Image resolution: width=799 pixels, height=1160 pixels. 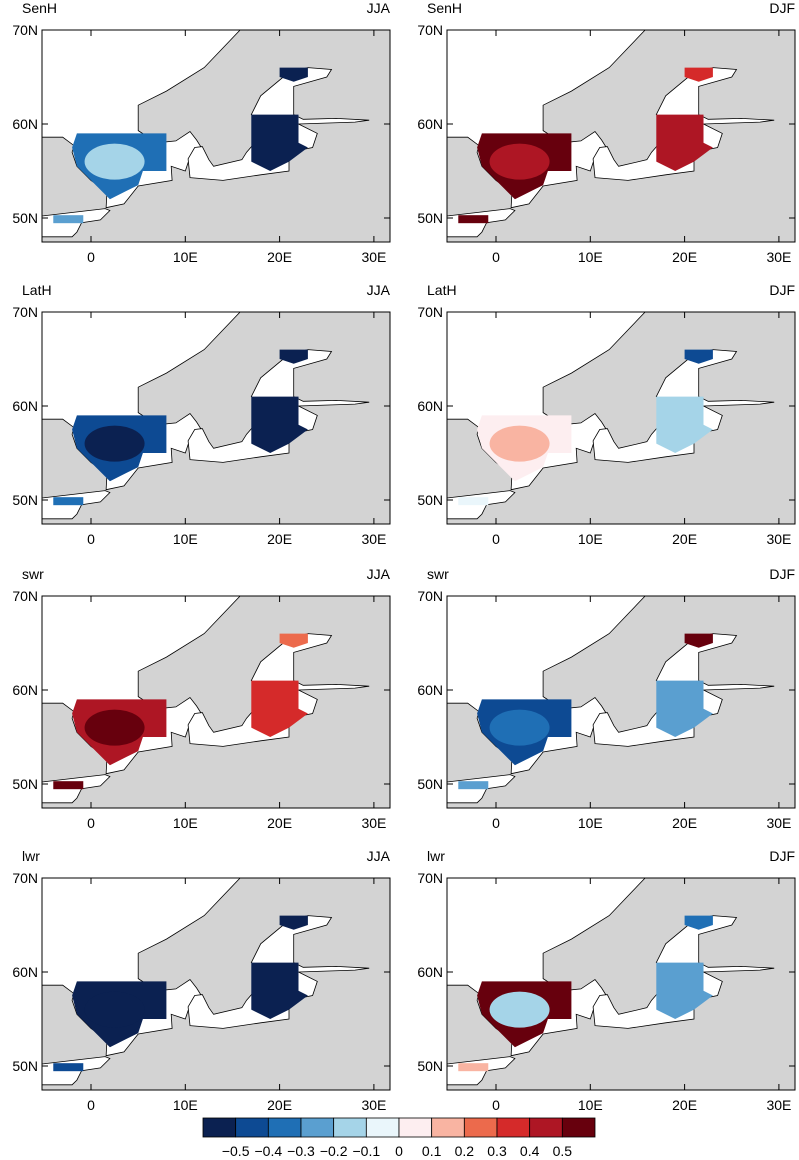 I want to click on colorbar-label: 0.1, so click(x=432, y=1151).